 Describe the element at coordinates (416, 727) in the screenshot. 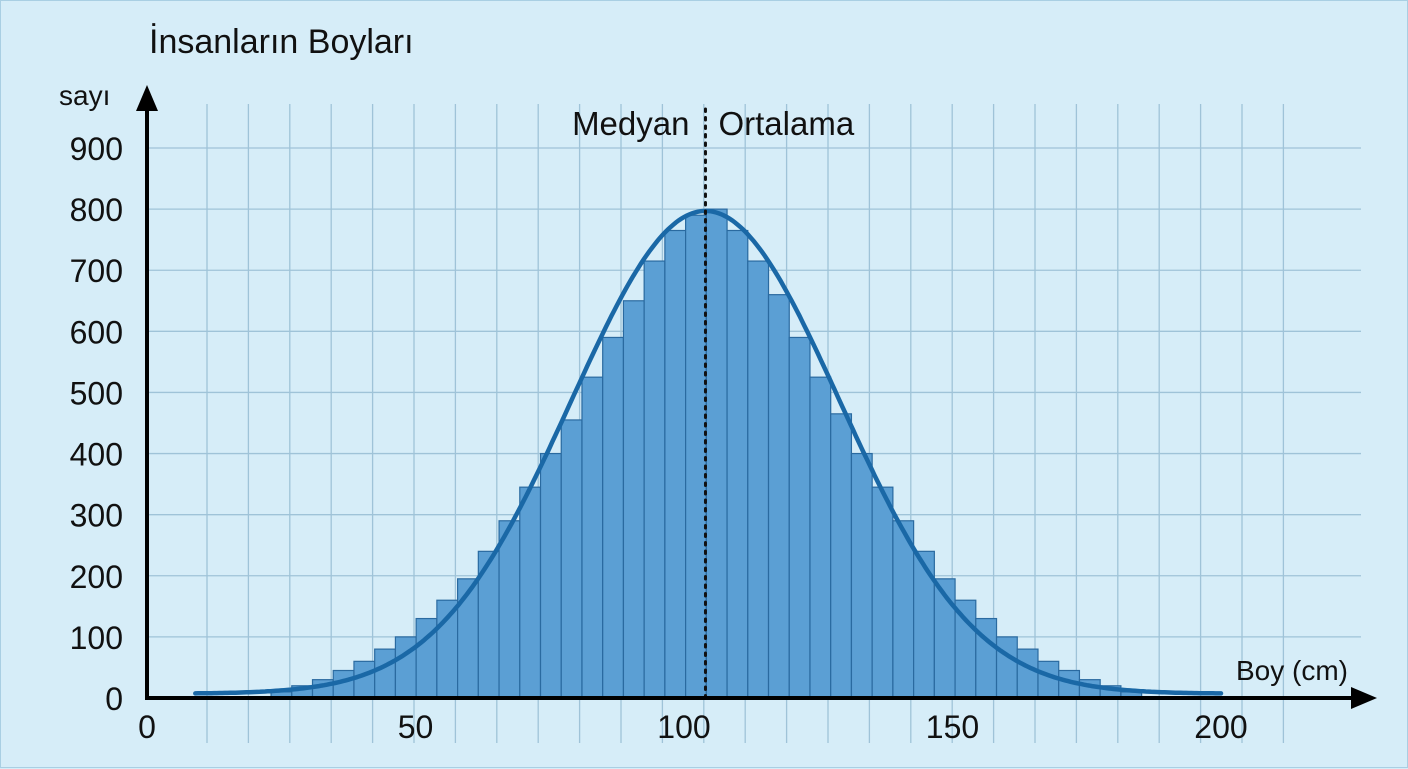

I see `x-tick-label: 50` at that location.